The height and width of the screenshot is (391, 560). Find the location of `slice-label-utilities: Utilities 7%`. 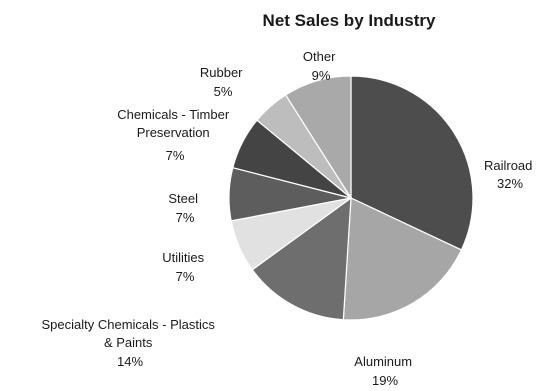

slice-label-utilities: Utilities 7% is located at coordinates (185, 267).